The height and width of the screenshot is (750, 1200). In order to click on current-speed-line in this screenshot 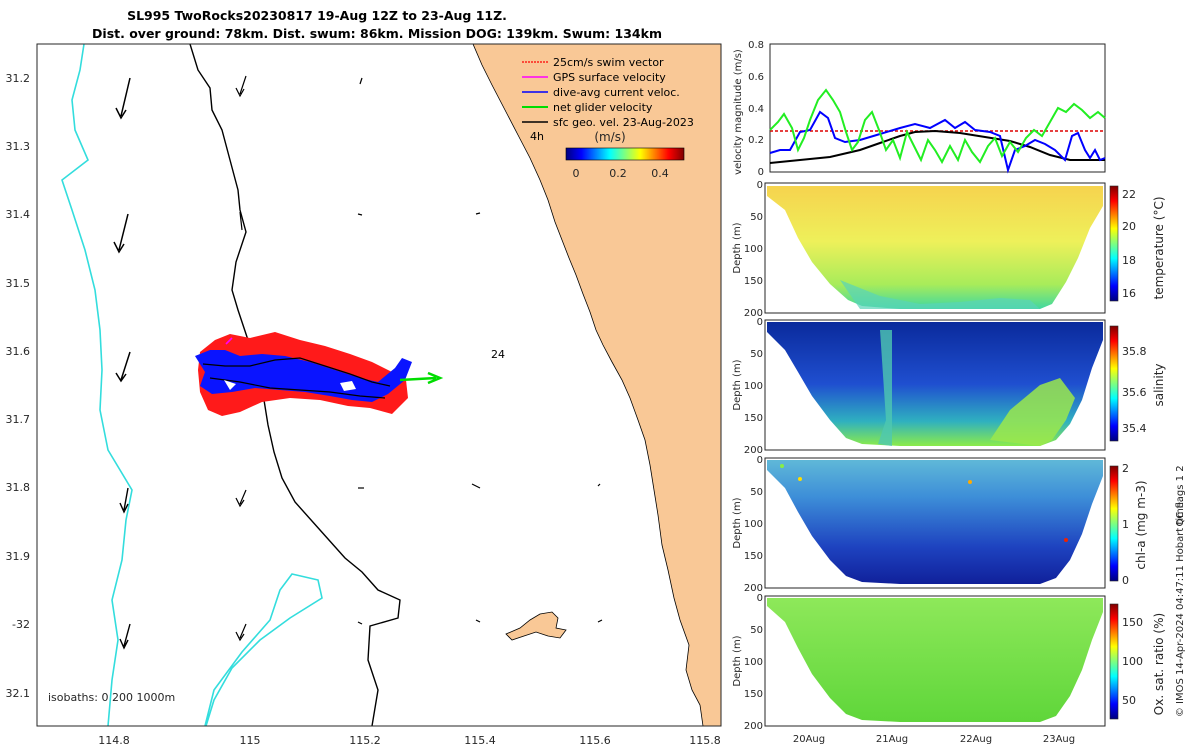, I will do `click(937, 142)`.